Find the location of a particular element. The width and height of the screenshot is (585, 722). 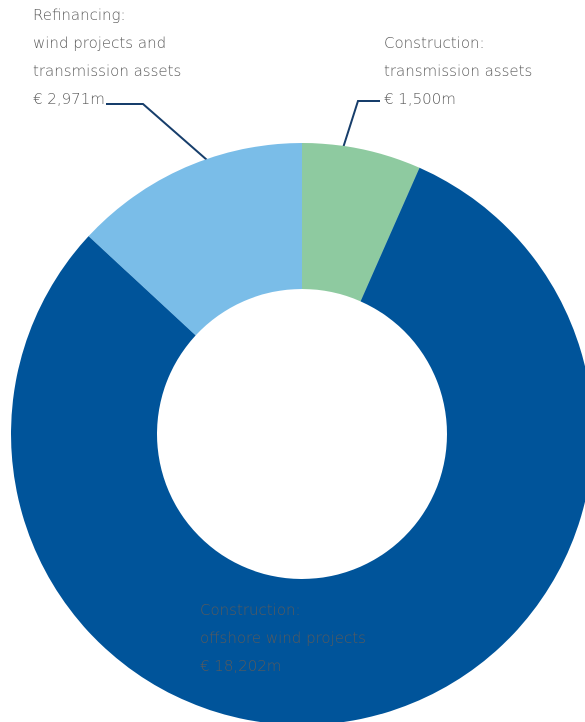

category-label: wind projects and is located at coordinates (99, 43).